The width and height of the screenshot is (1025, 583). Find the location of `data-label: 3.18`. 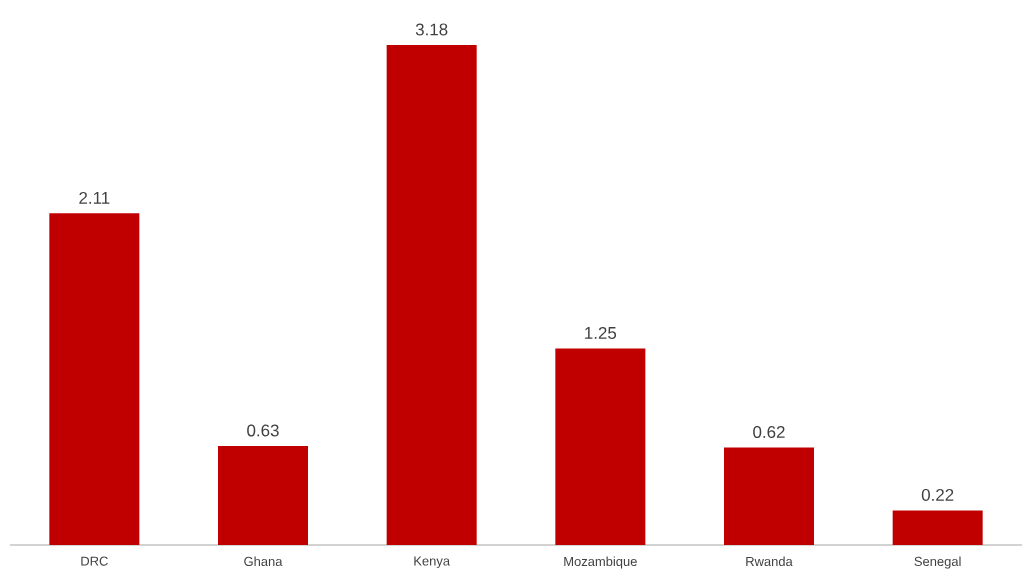

data-label: 3.18 is located at coordinates (431, 29).